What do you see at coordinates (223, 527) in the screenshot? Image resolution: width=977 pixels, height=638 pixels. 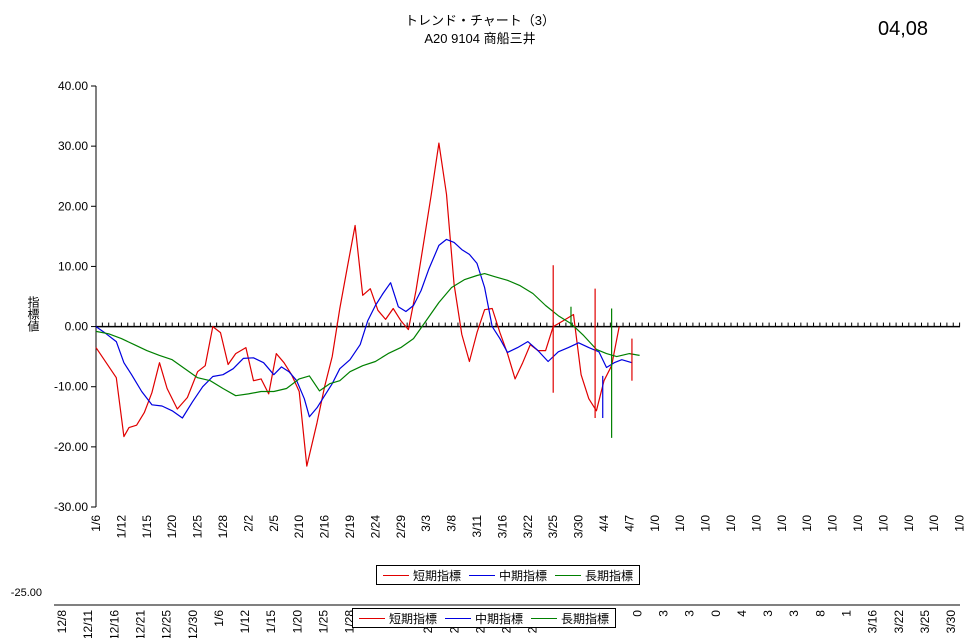 I see `x-tick-label: 1/28` at bounding box center [223, 527].